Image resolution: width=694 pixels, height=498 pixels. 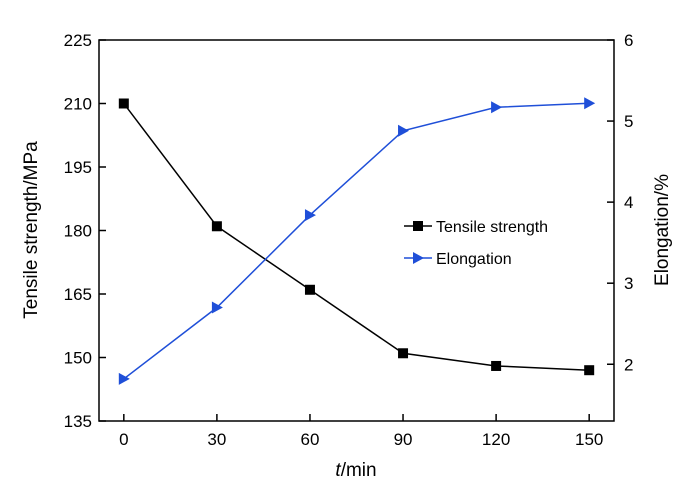 What do you see at coordinates (78, 167) in the screenshot?
I see `left-y-tick-label: 195` at bounding box center [78, 167].